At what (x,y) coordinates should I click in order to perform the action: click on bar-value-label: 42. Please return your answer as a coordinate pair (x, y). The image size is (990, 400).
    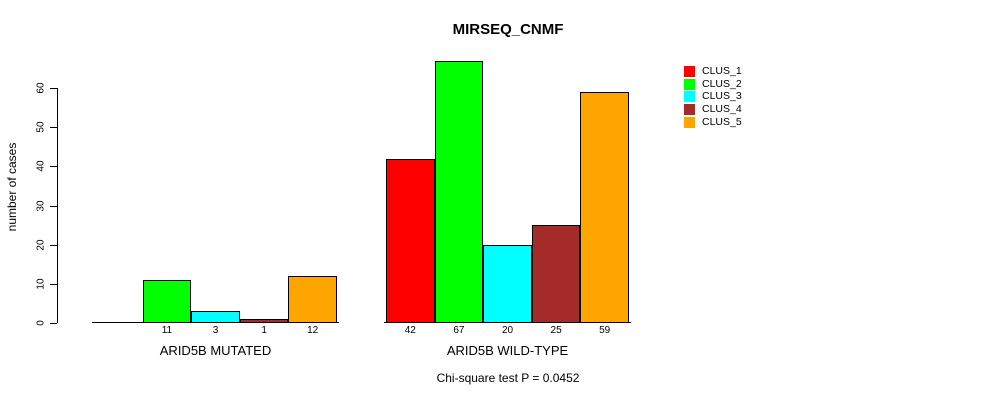
    Looking at the image, I should click on (410, 330).